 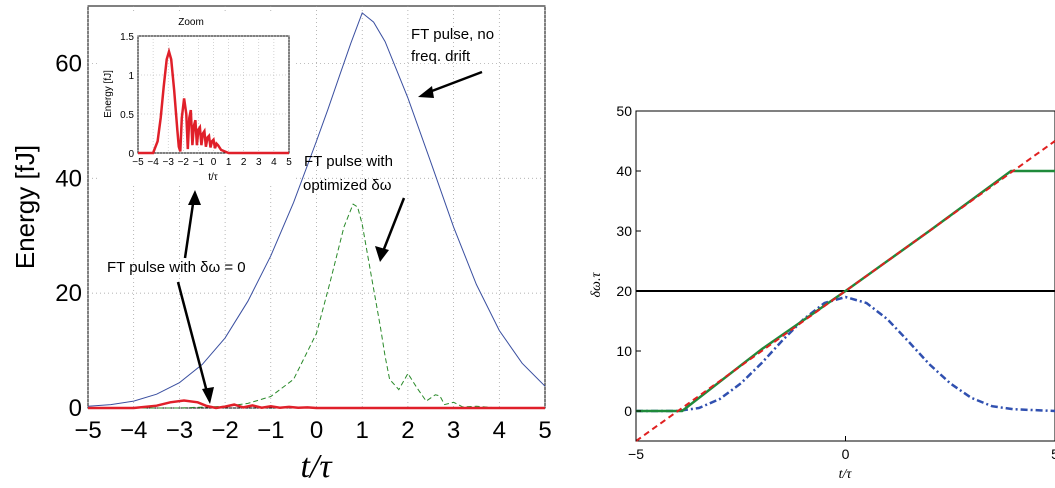 What do you see at coordinates (354, 207) in the screenshot?
I see `annotation-ft-optimized: FT pulse with optimized δω` at bounding box center [354, 207].